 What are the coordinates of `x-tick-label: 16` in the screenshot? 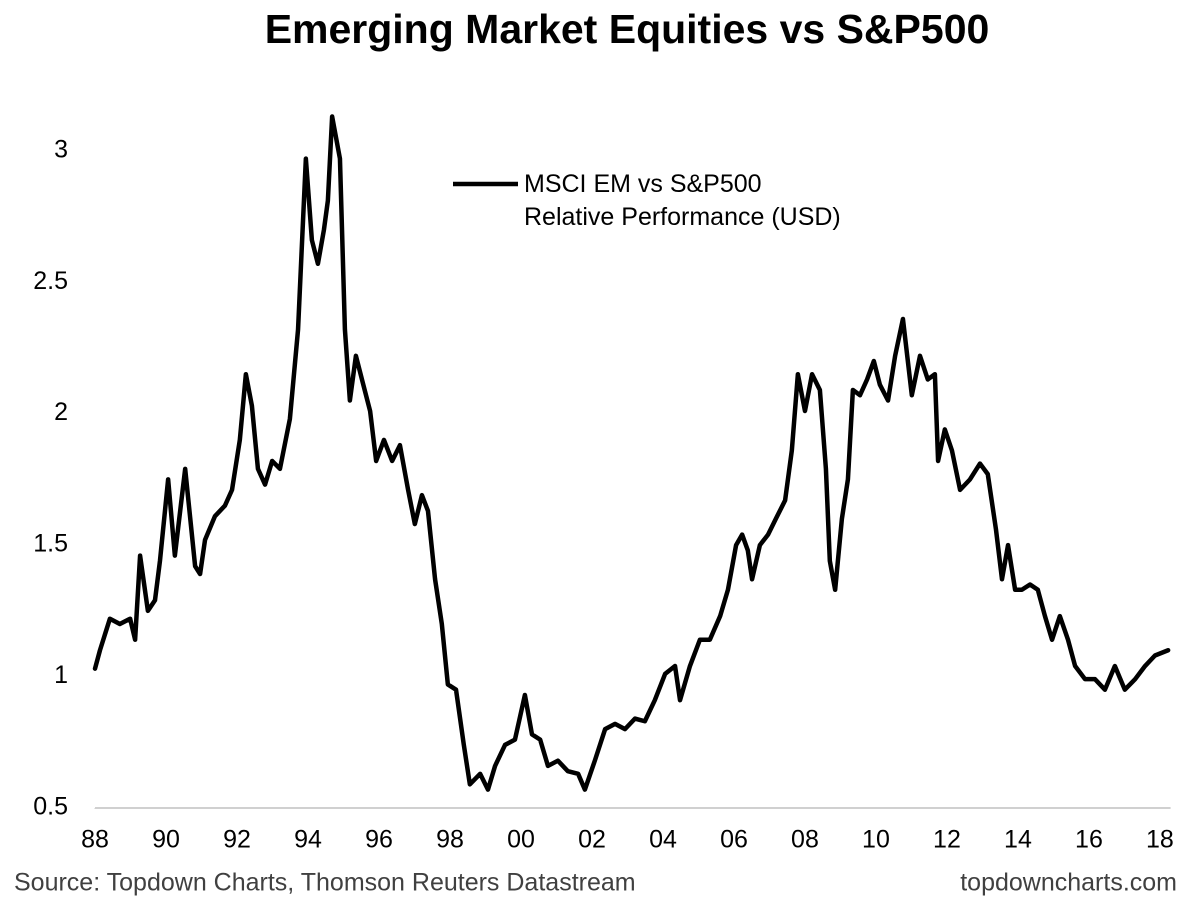 It's located at (1089, 840).